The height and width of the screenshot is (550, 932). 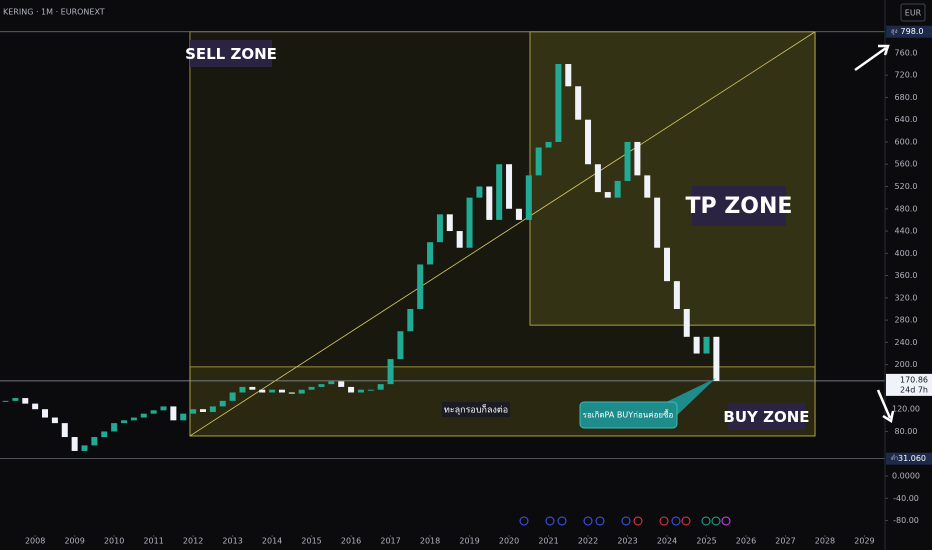 What do you see at coordinates (906, 75) in the screenshot?
I see `y-tick-label: 720.0` at bounding box center [906, 75].